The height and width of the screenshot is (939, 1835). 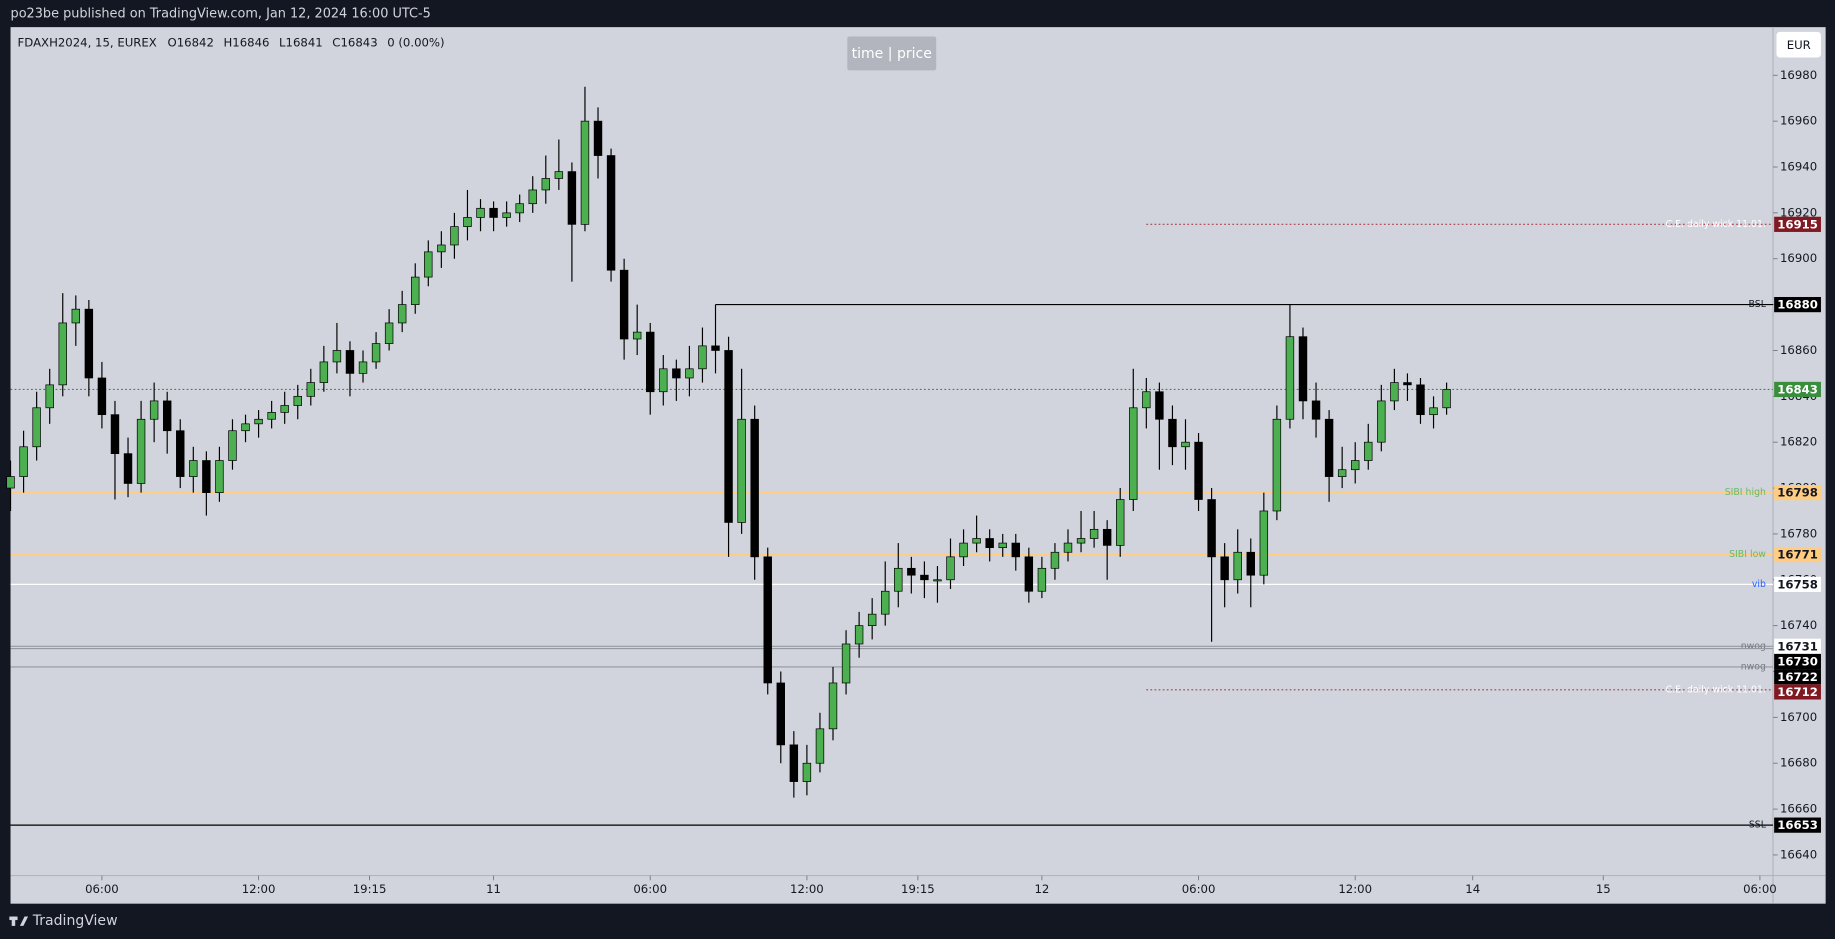 I want to click on x-tick-label: 14, so click(x=1472, y=889).